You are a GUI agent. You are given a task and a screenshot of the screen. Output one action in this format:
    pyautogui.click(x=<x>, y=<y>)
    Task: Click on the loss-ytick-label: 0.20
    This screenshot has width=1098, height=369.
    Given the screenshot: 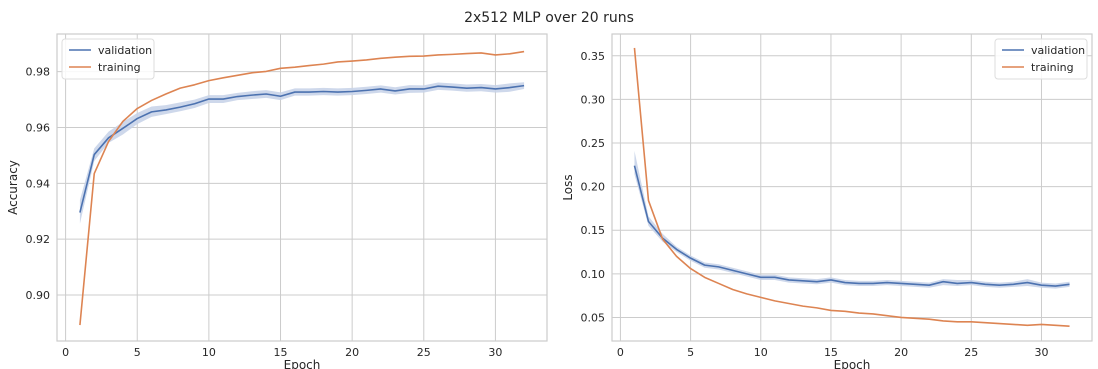 What is the action you would take?
    pyautogui.click(x=593, y=187)
    